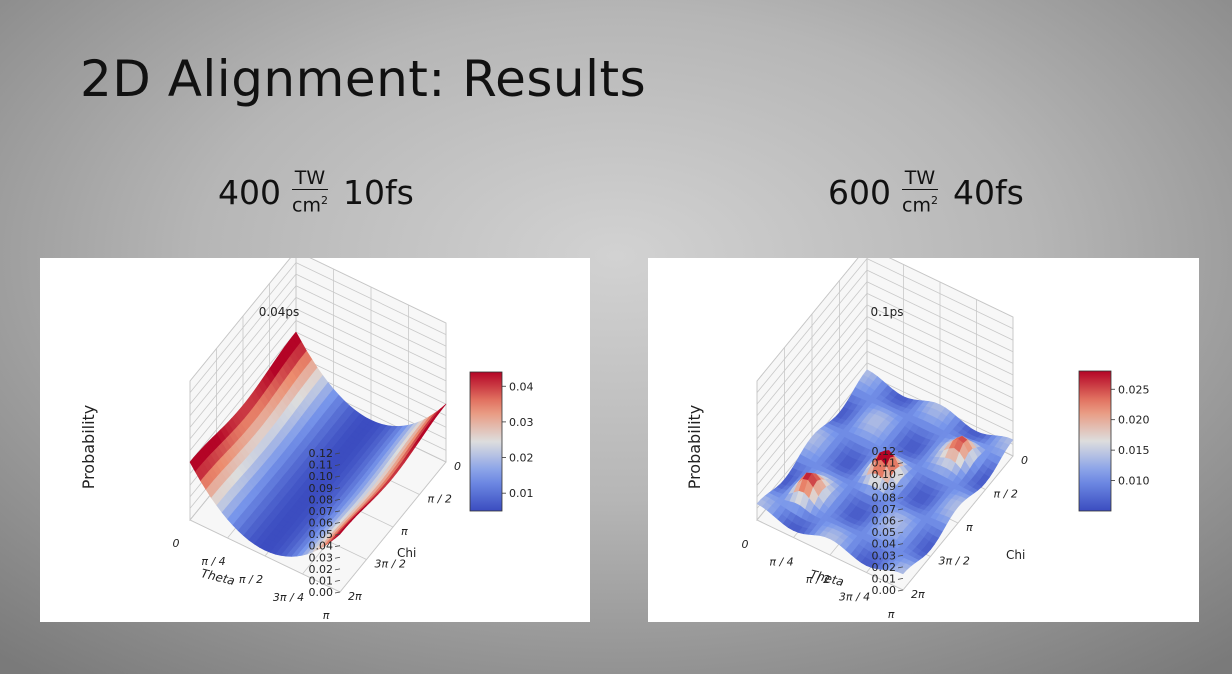  I want to click on colorbar-tick-label: 0.010, so click(1134, 481).